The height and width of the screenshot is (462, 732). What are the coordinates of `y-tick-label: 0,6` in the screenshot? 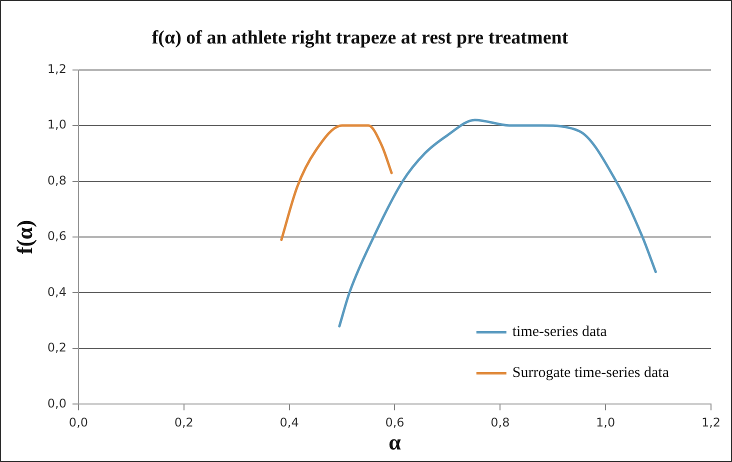 It's located at (56, 236).